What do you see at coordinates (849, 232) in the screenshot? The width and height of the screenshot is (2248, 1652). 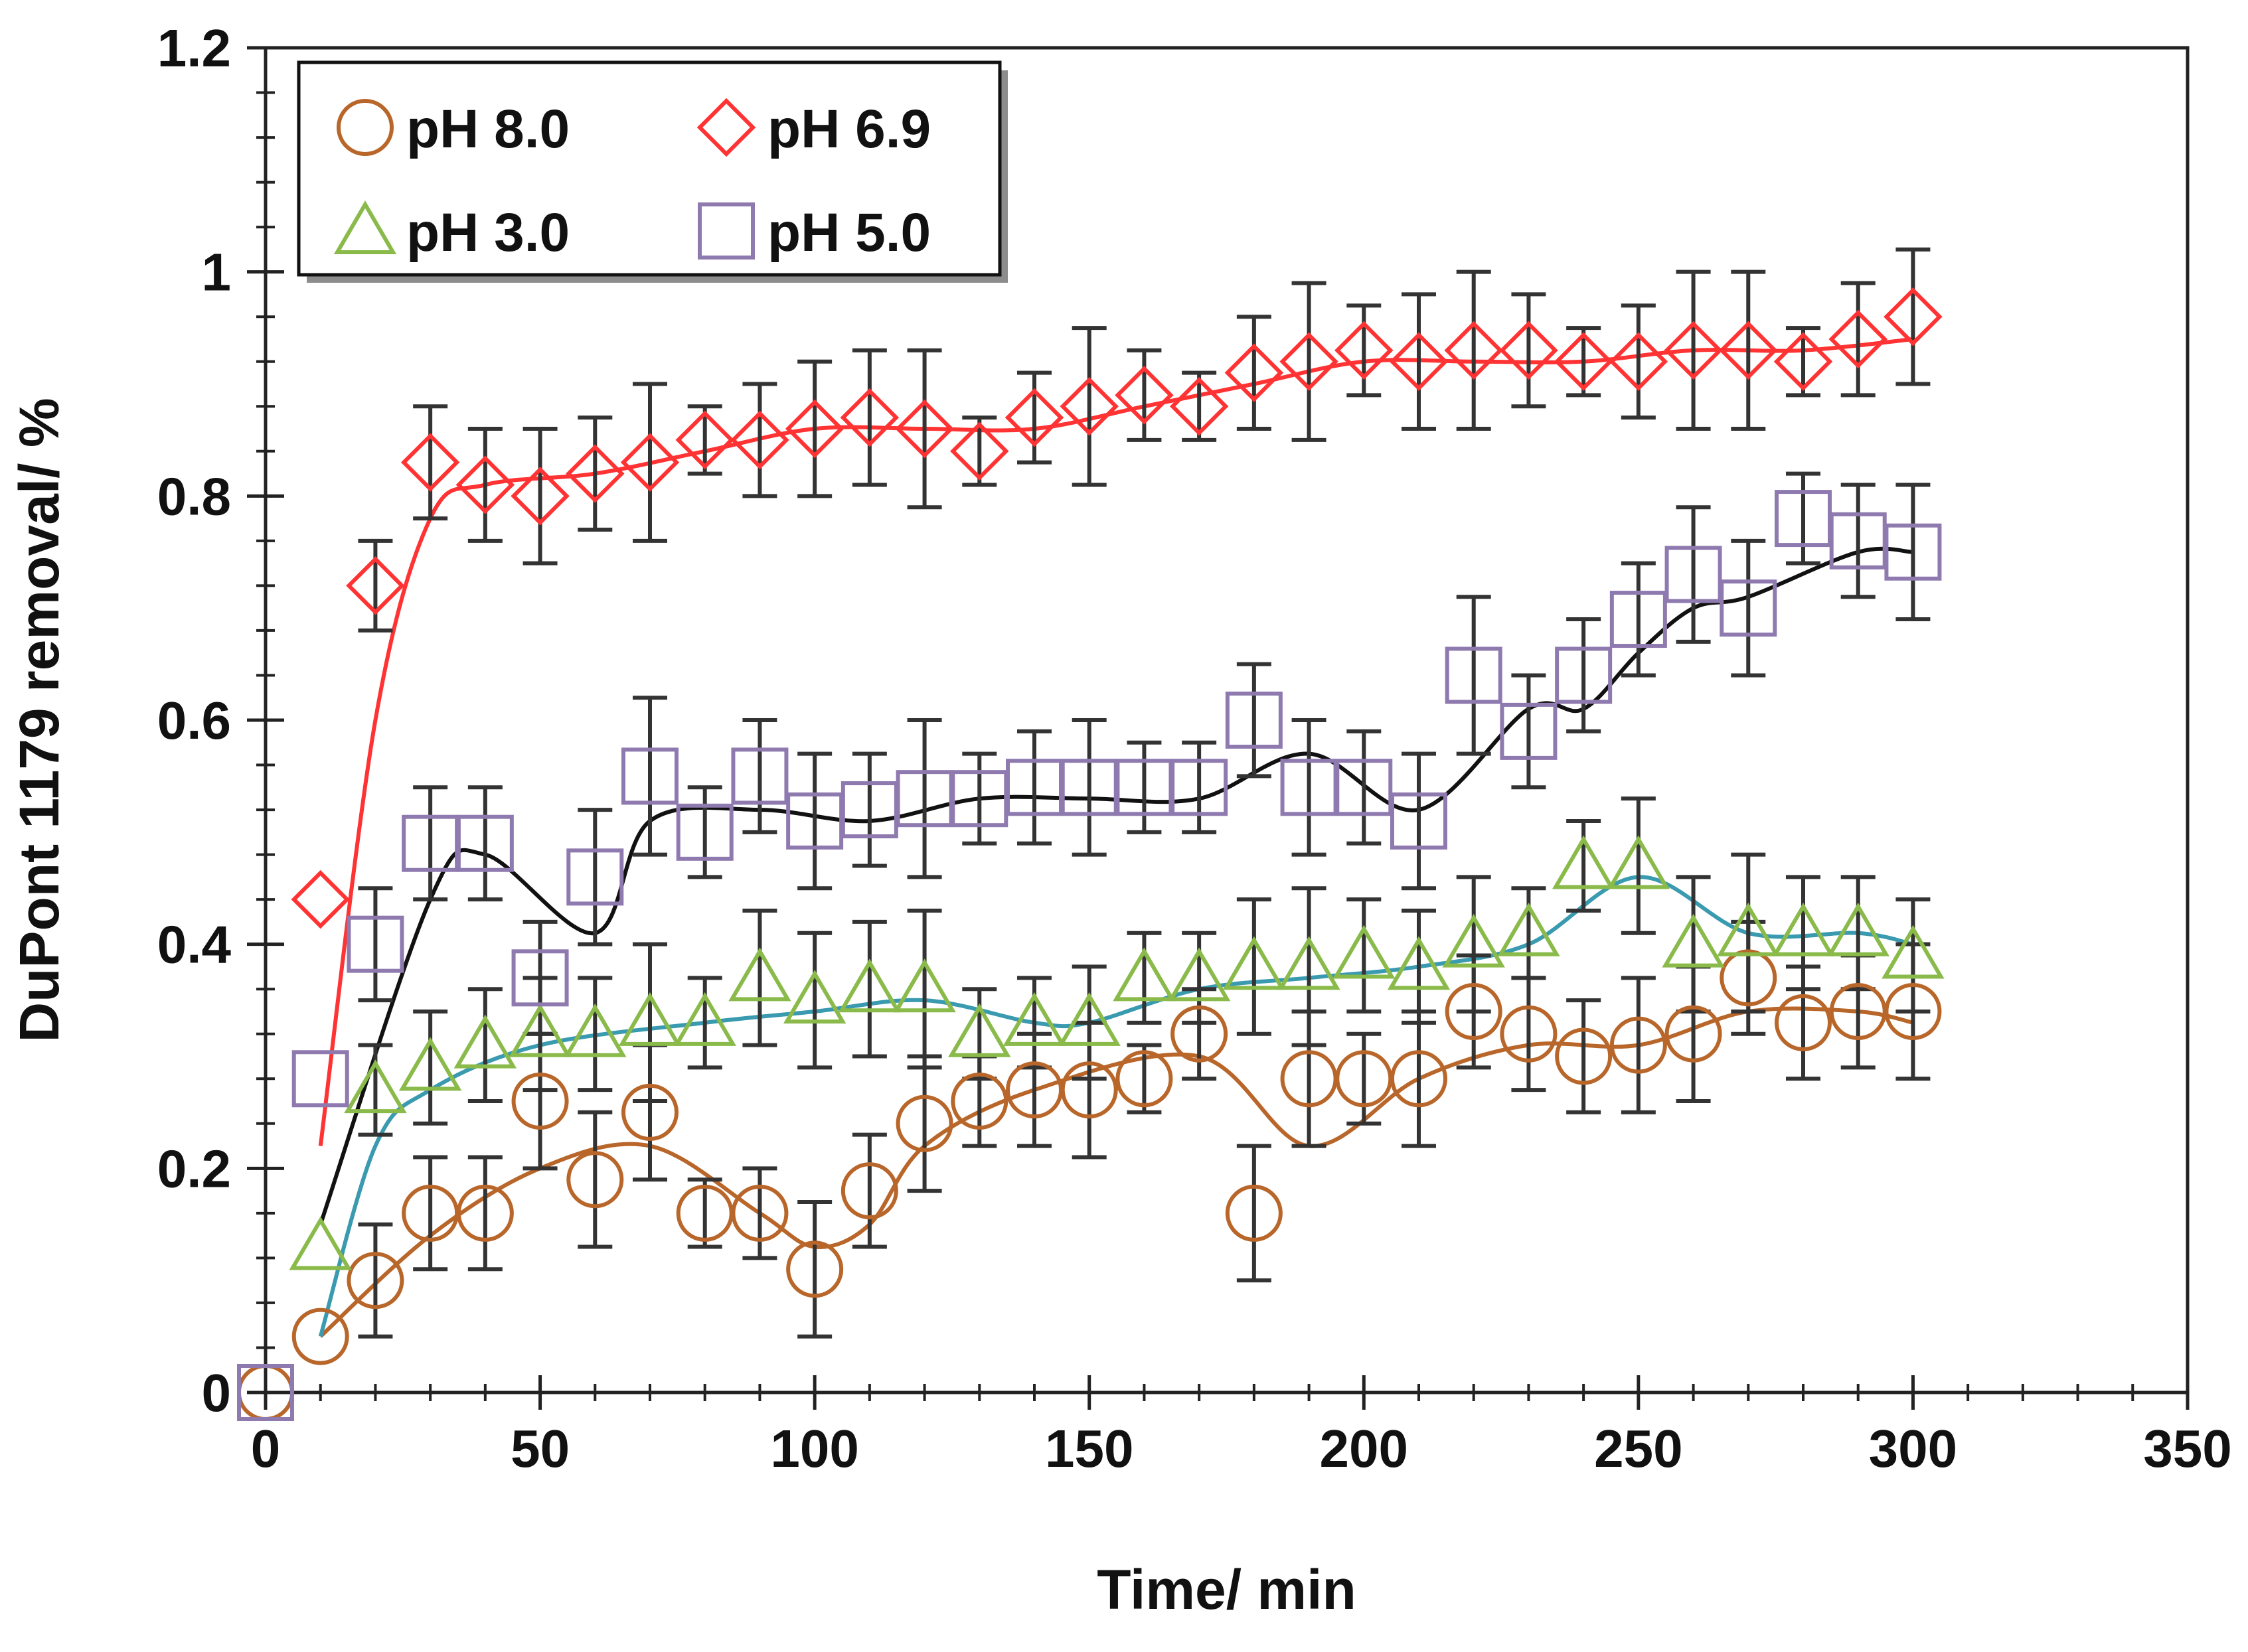 I see `legend-label-ph-5-0: pH 5.0` at bounding box center [849, 232].